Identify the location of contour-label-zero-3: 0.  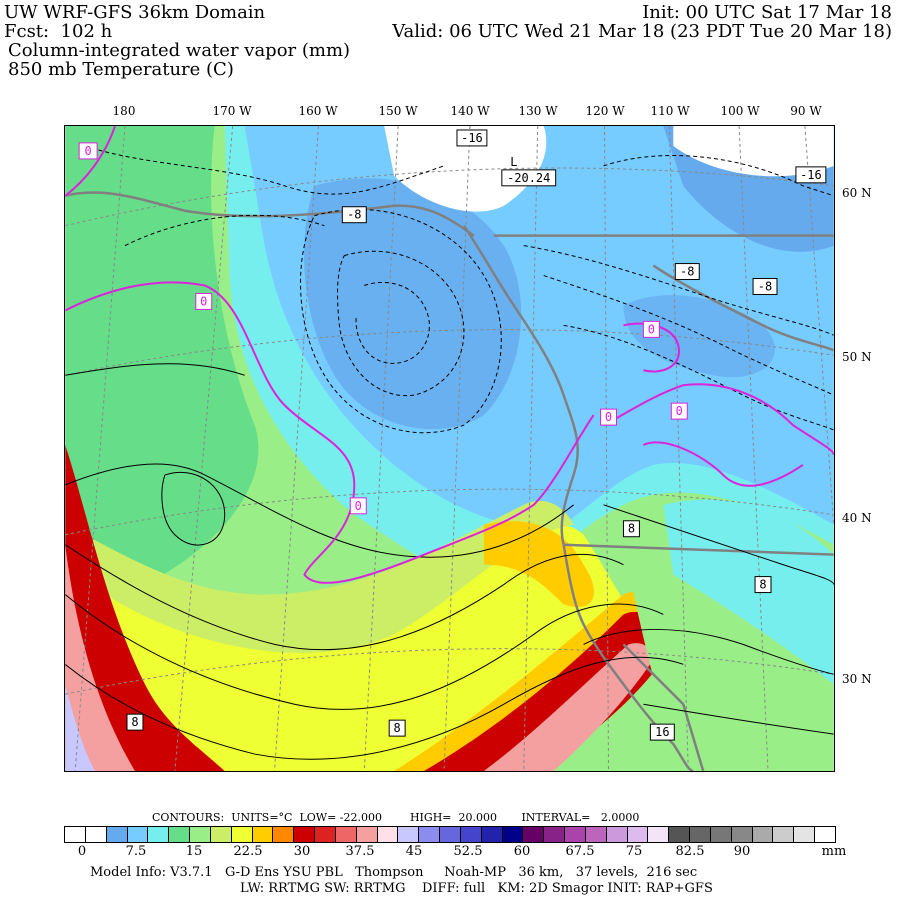
(358, 506).